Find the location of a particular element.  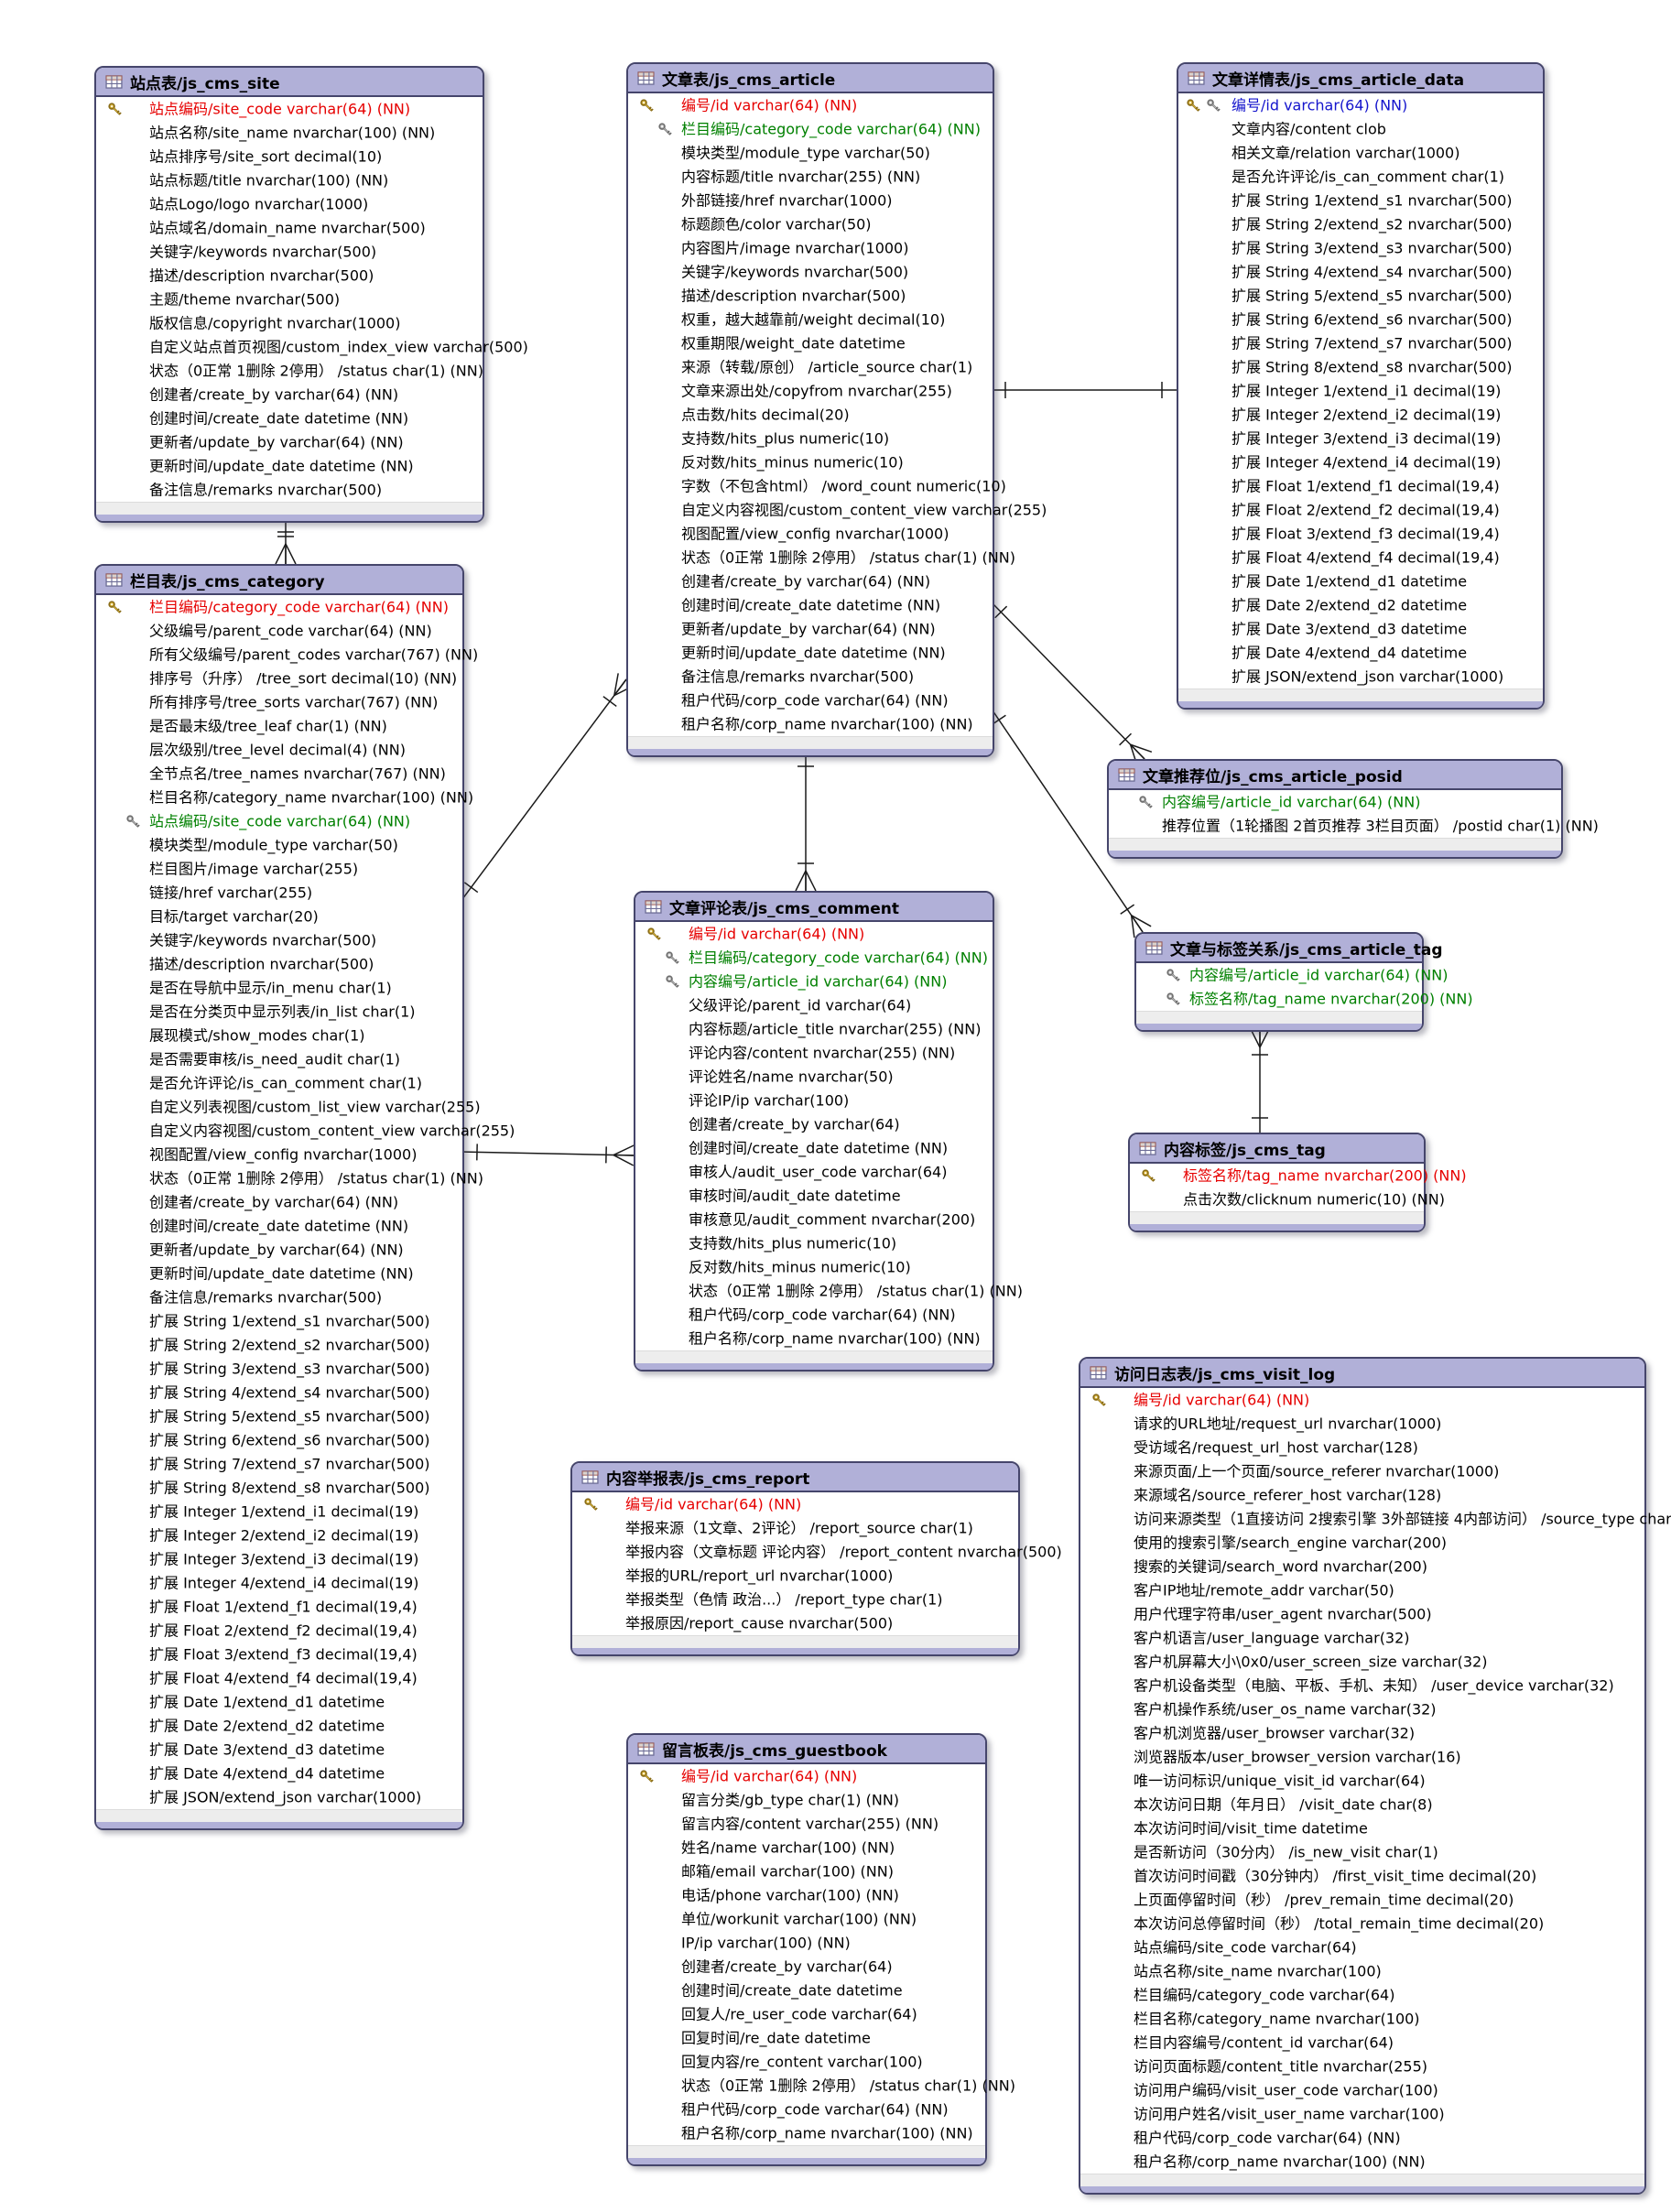

field-text: 用户代理字符串/user_agent nvarchar(500) is located at coordinates (1283, 1614).